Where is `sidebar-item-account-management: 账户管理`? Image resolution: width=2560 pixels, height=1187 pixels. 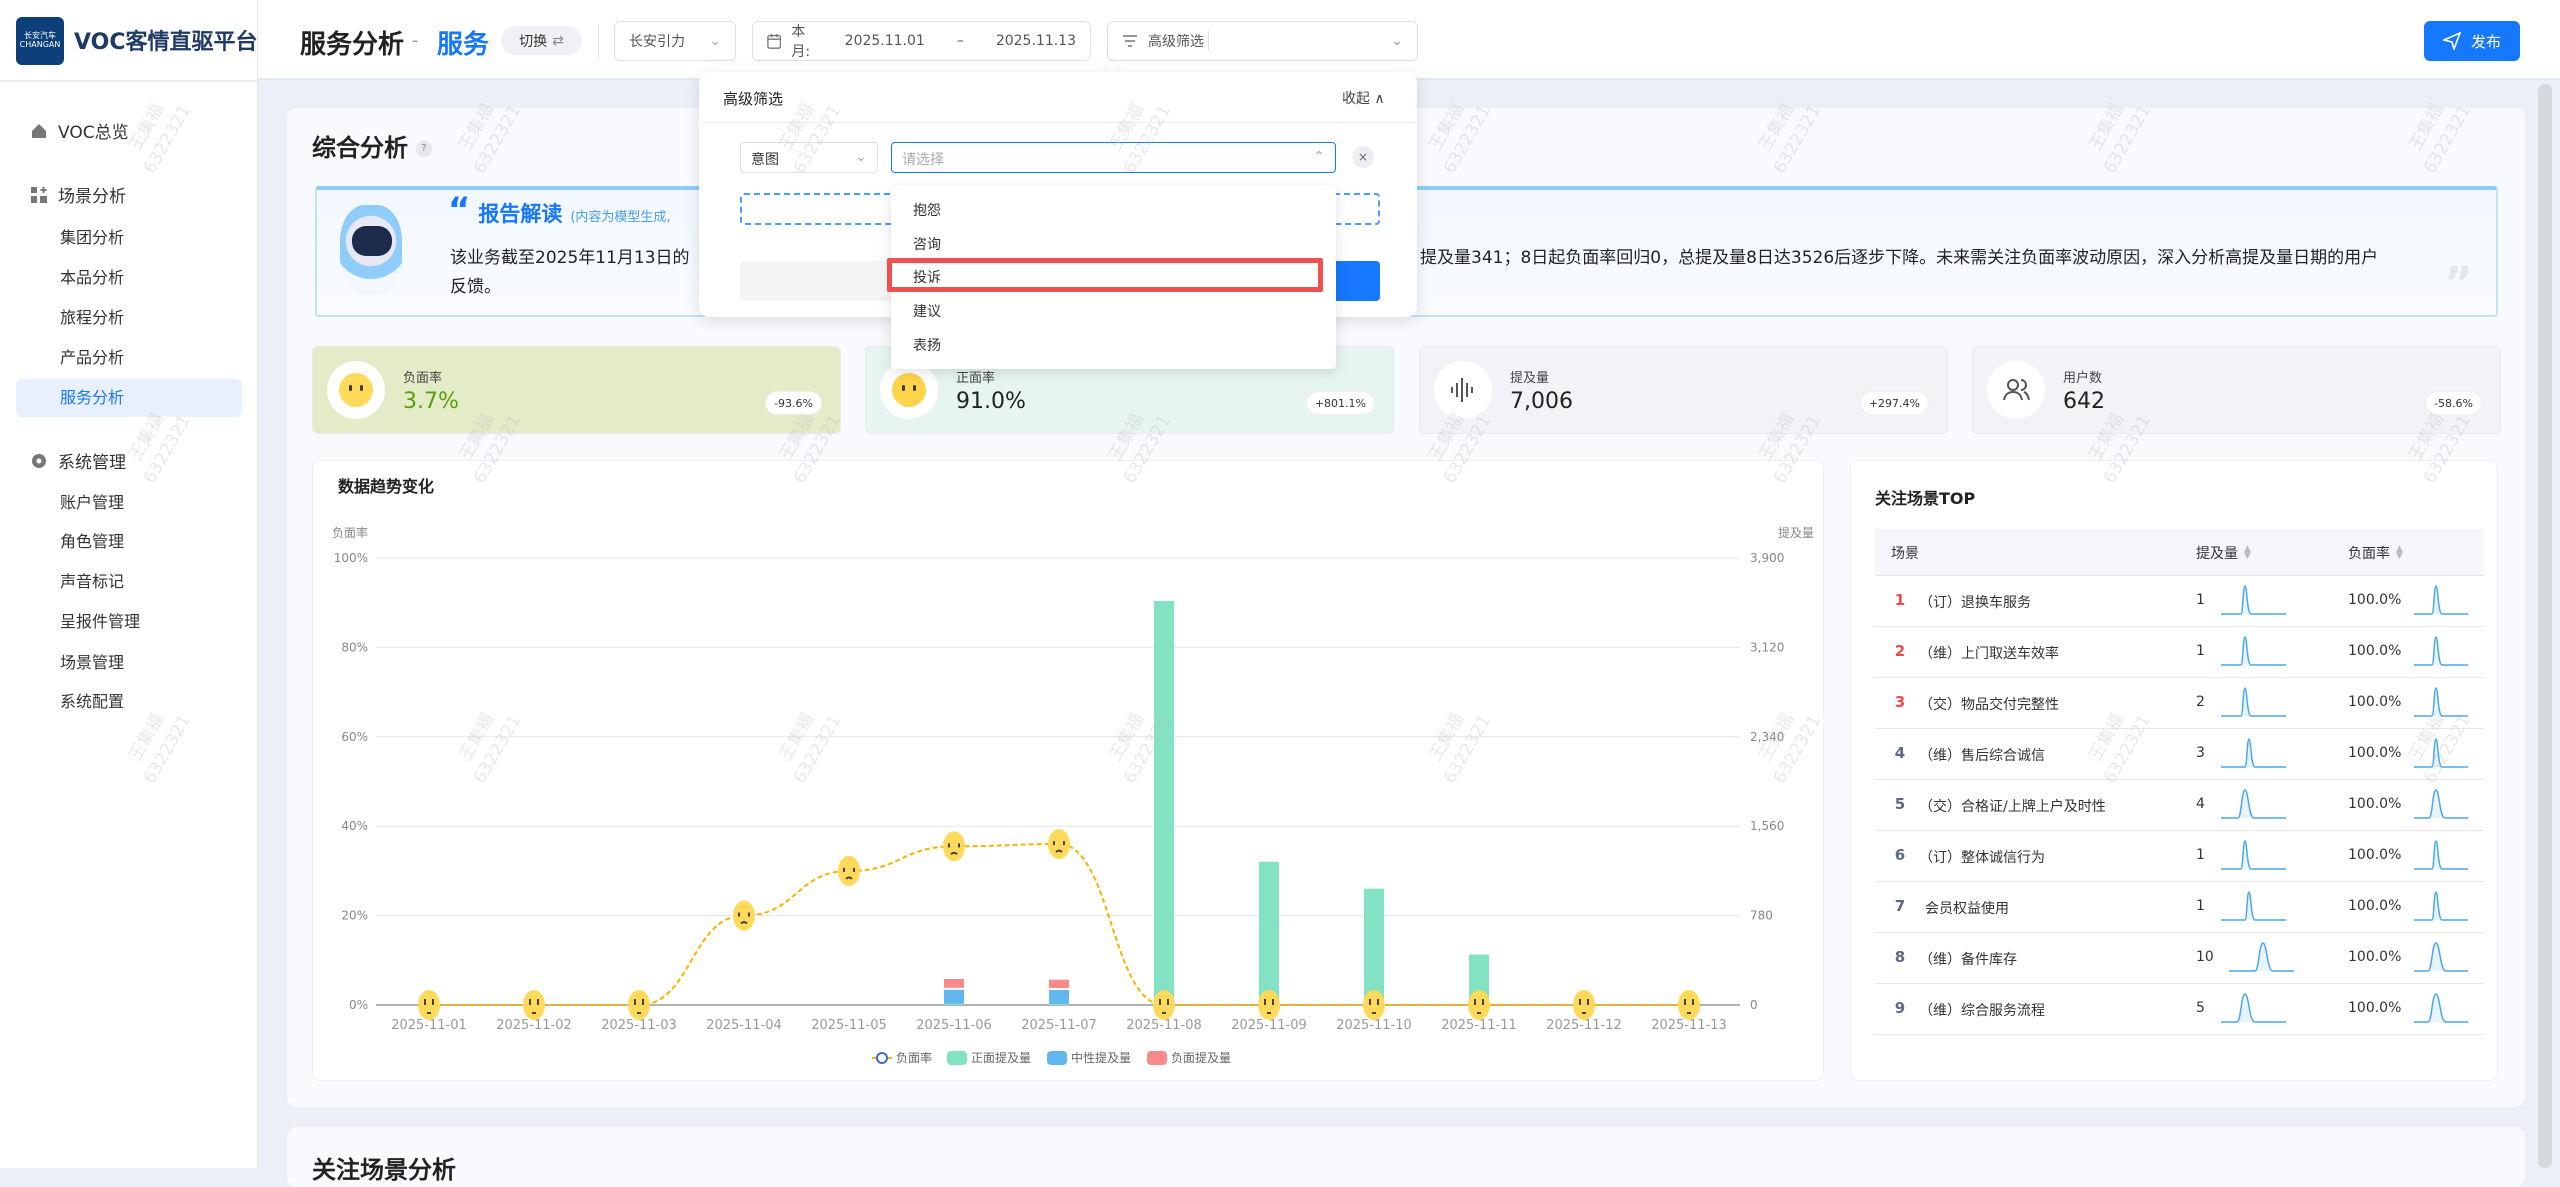
sidebar-item-account-management: 账户管理 is located at coordinates (92, 502).